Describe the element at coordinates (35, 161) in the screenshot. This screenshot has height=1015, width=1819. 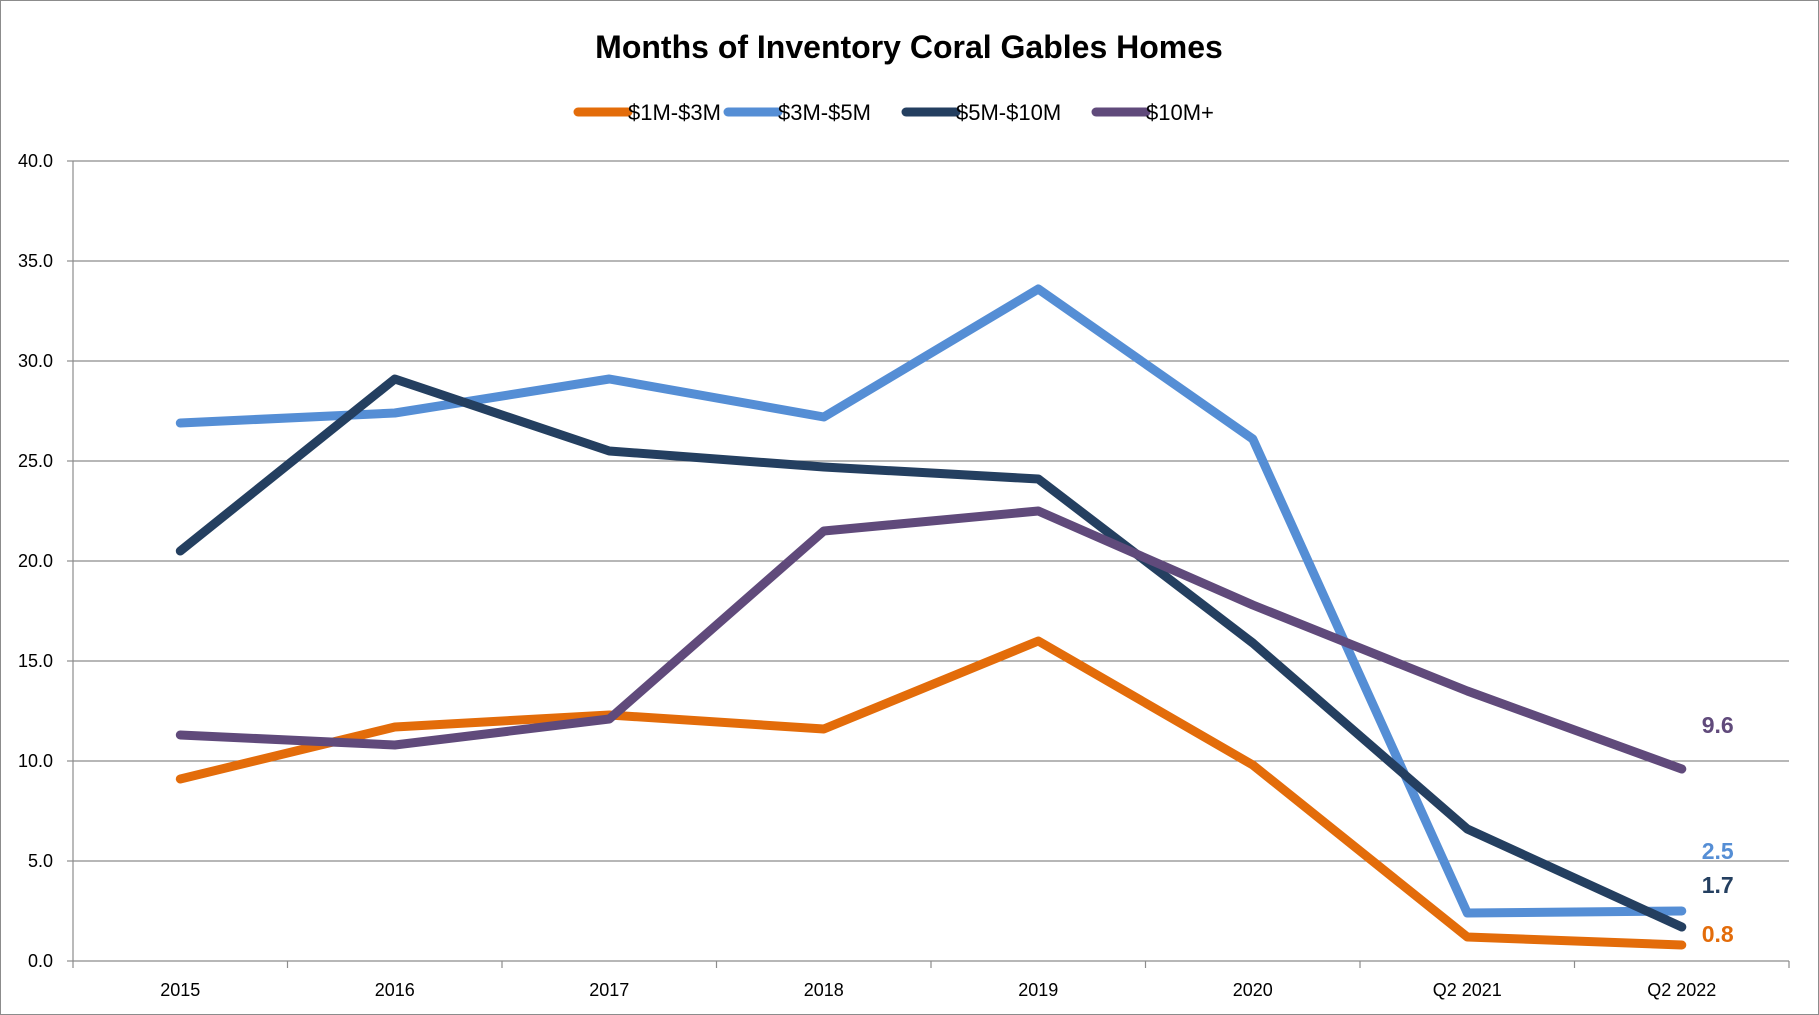
I see `y-tick-label: 40.0` at that location.